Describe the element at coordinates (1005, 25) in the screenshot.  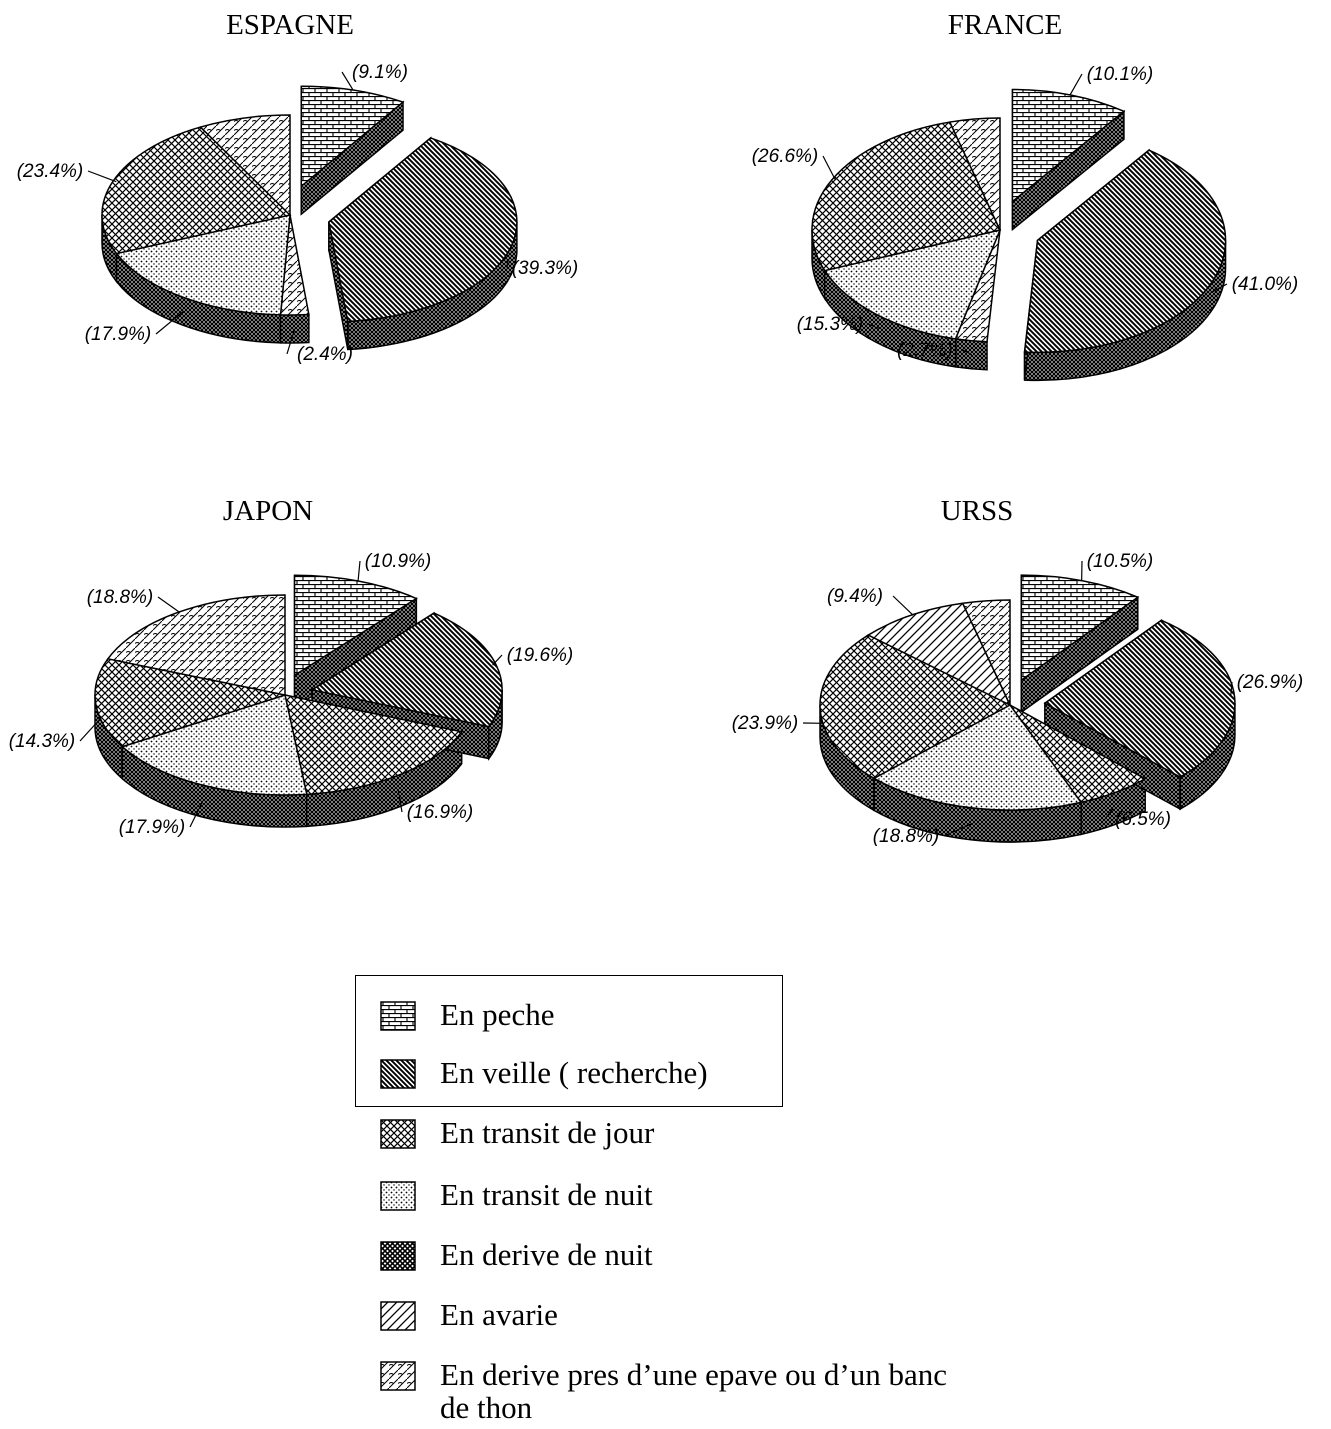
I see `pie-chart-title: FRANCE` at that location.